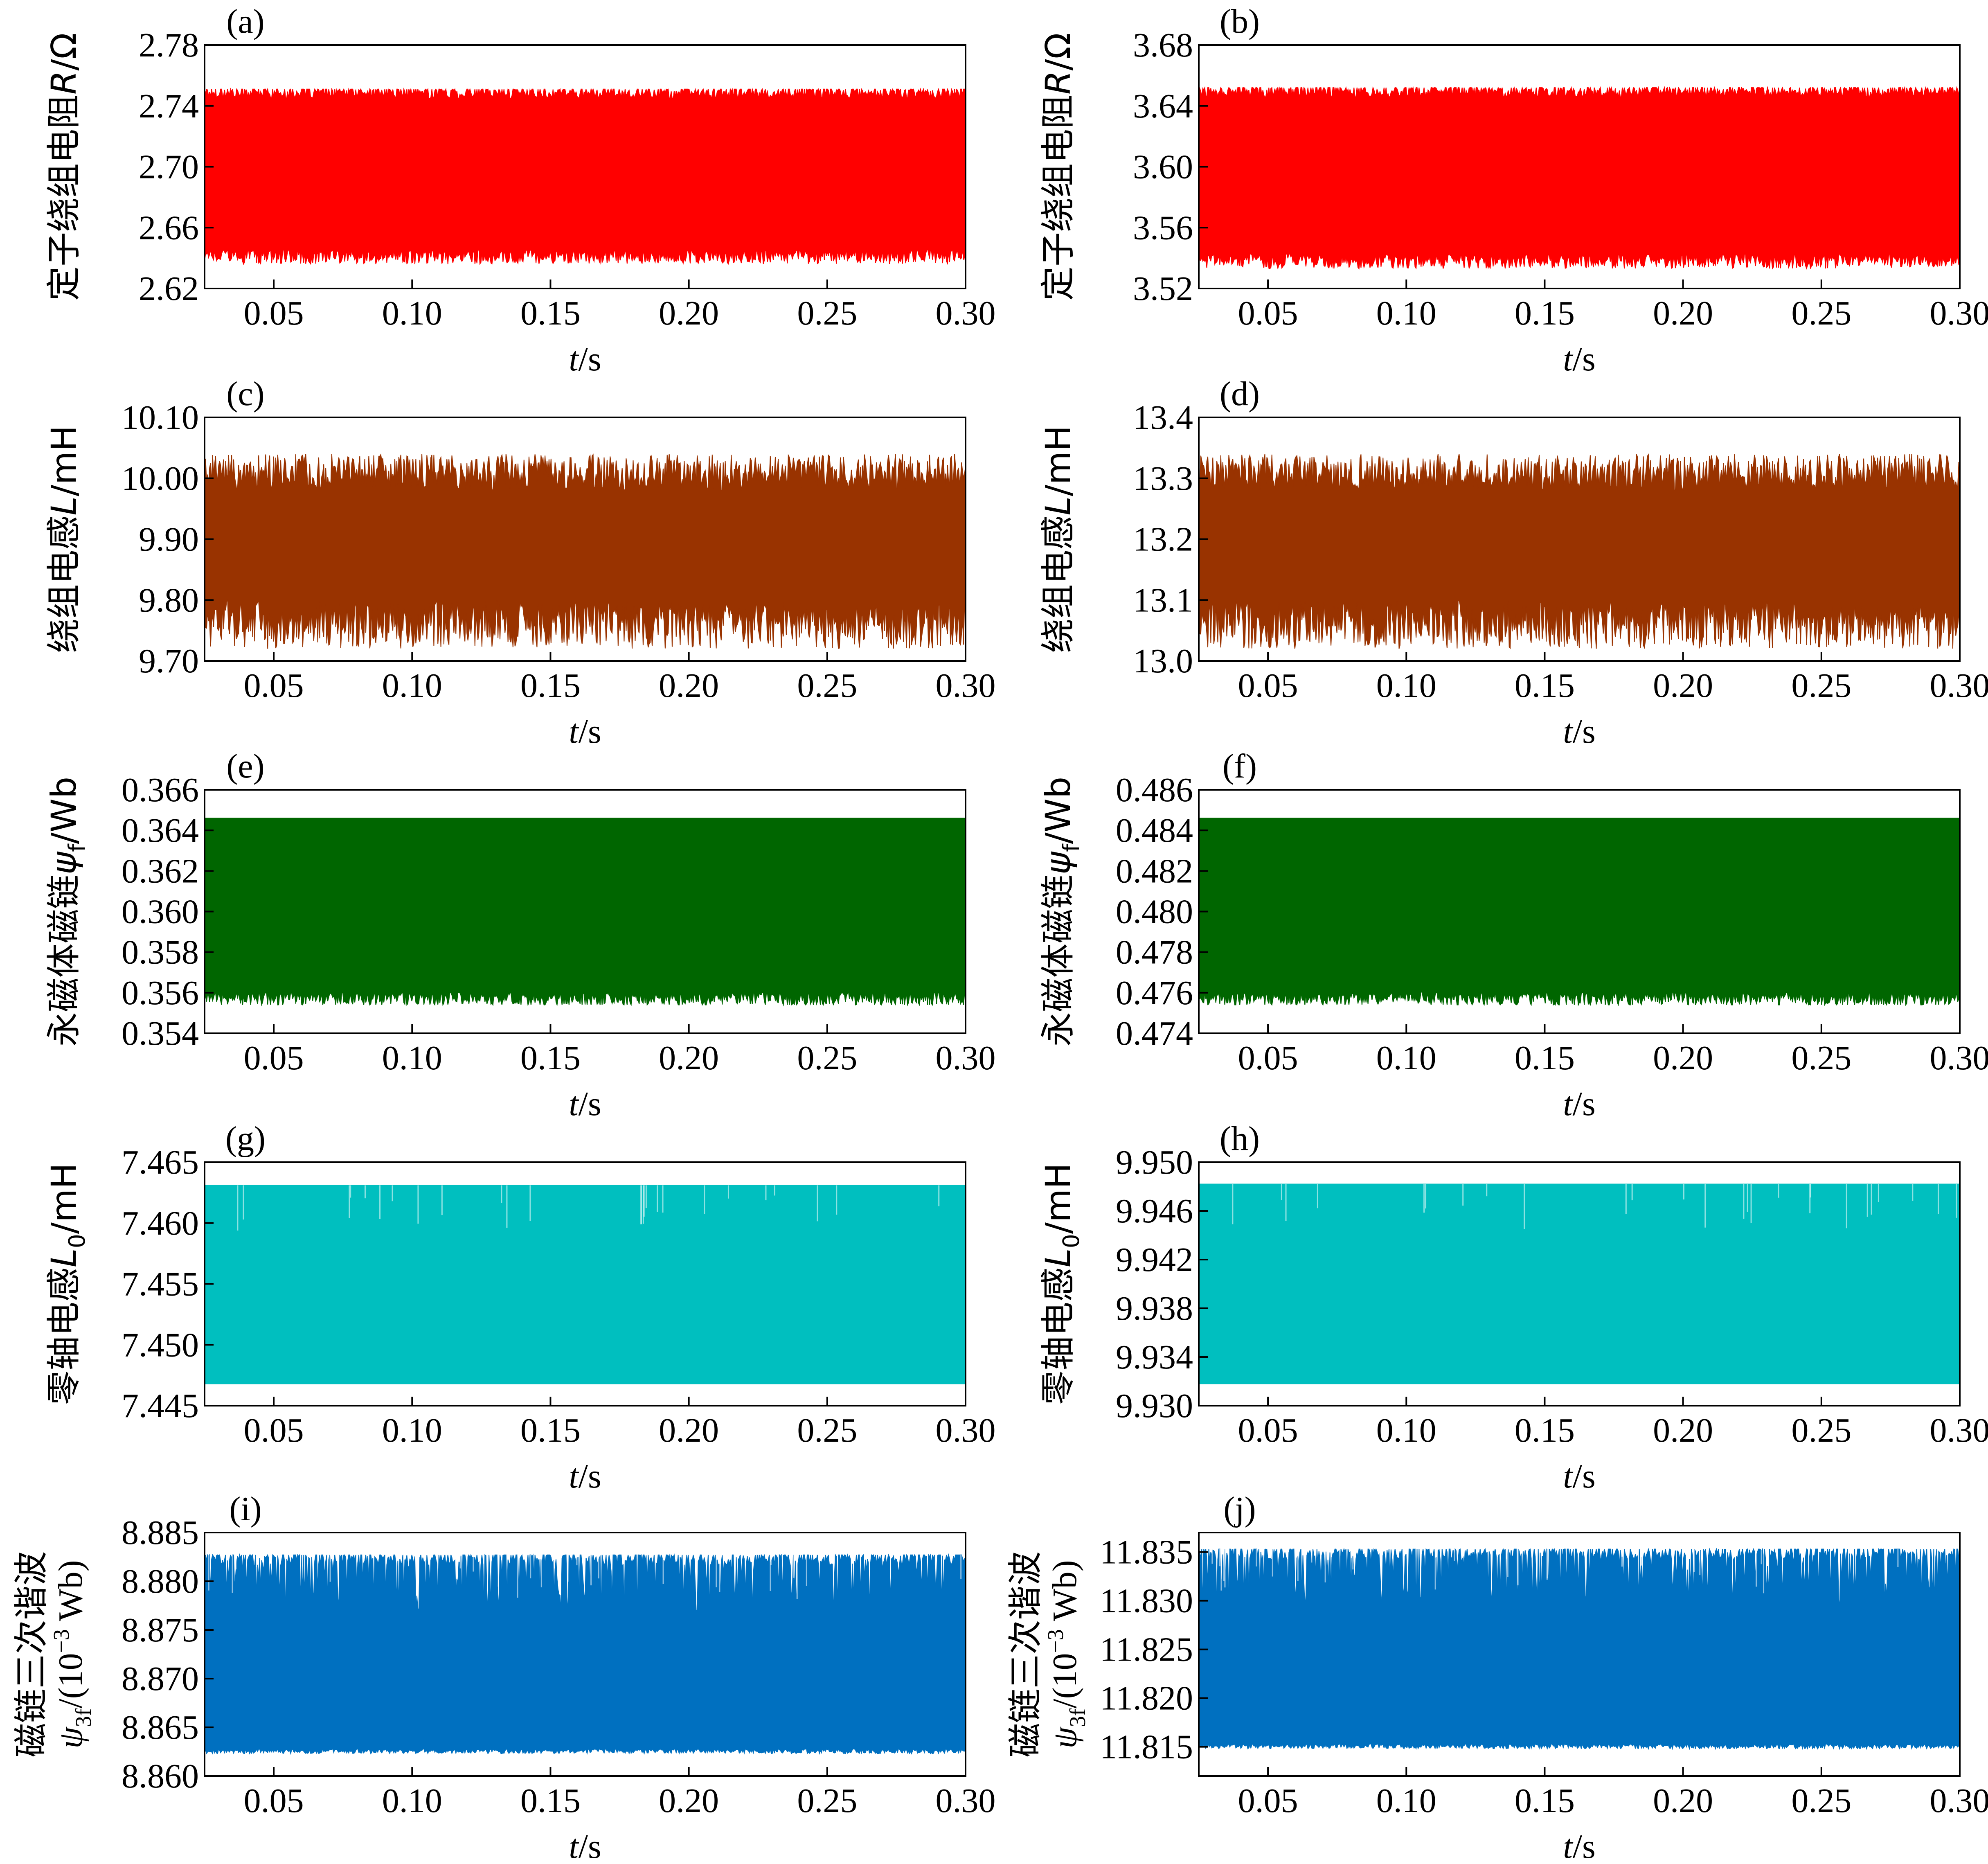  Describe the element at coordinates (1058, 52) in the screenshot. I see `label-part: /Ω` at that location.